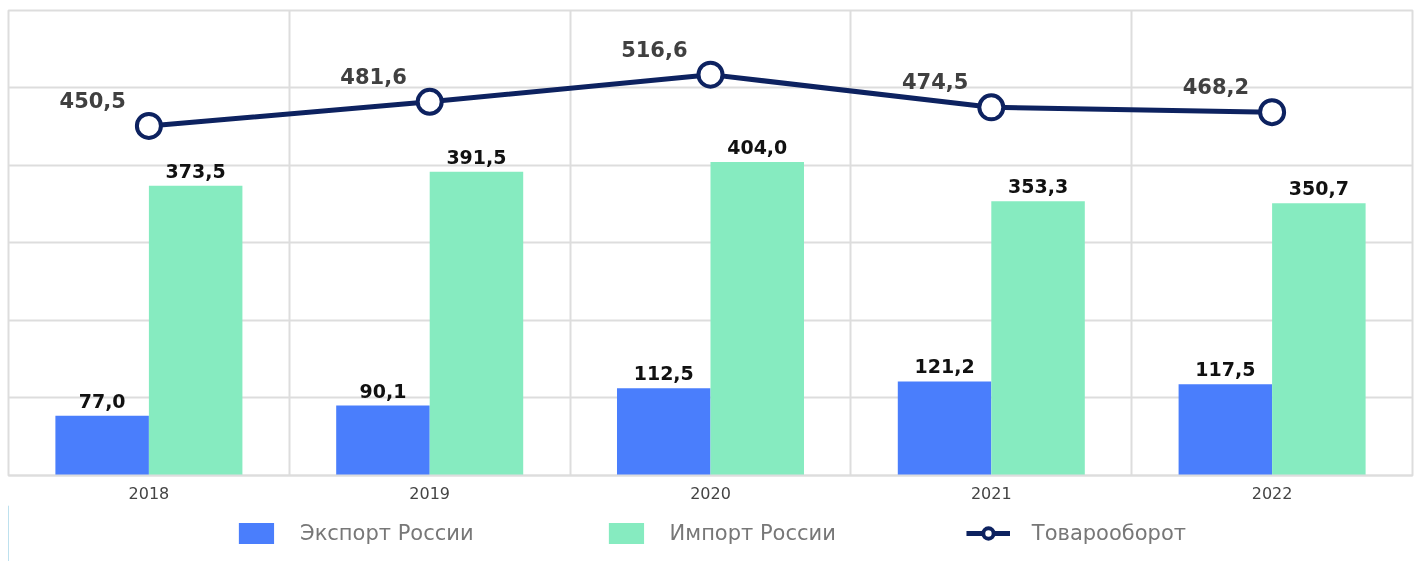 The width and height of the screenshot is (1421, 568). I want to click on data-label: 350,7, so click(1318, 188).